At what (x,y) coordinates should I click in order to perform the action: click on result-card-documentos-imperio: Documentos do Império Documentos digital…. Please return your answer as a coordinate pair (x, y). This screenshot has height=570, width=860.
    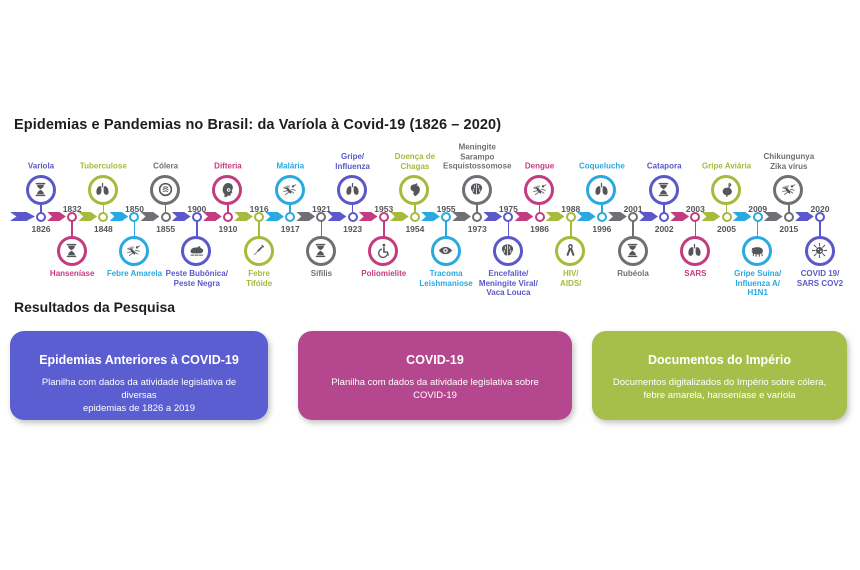
    Looking at the image, I should click on (719, 375).